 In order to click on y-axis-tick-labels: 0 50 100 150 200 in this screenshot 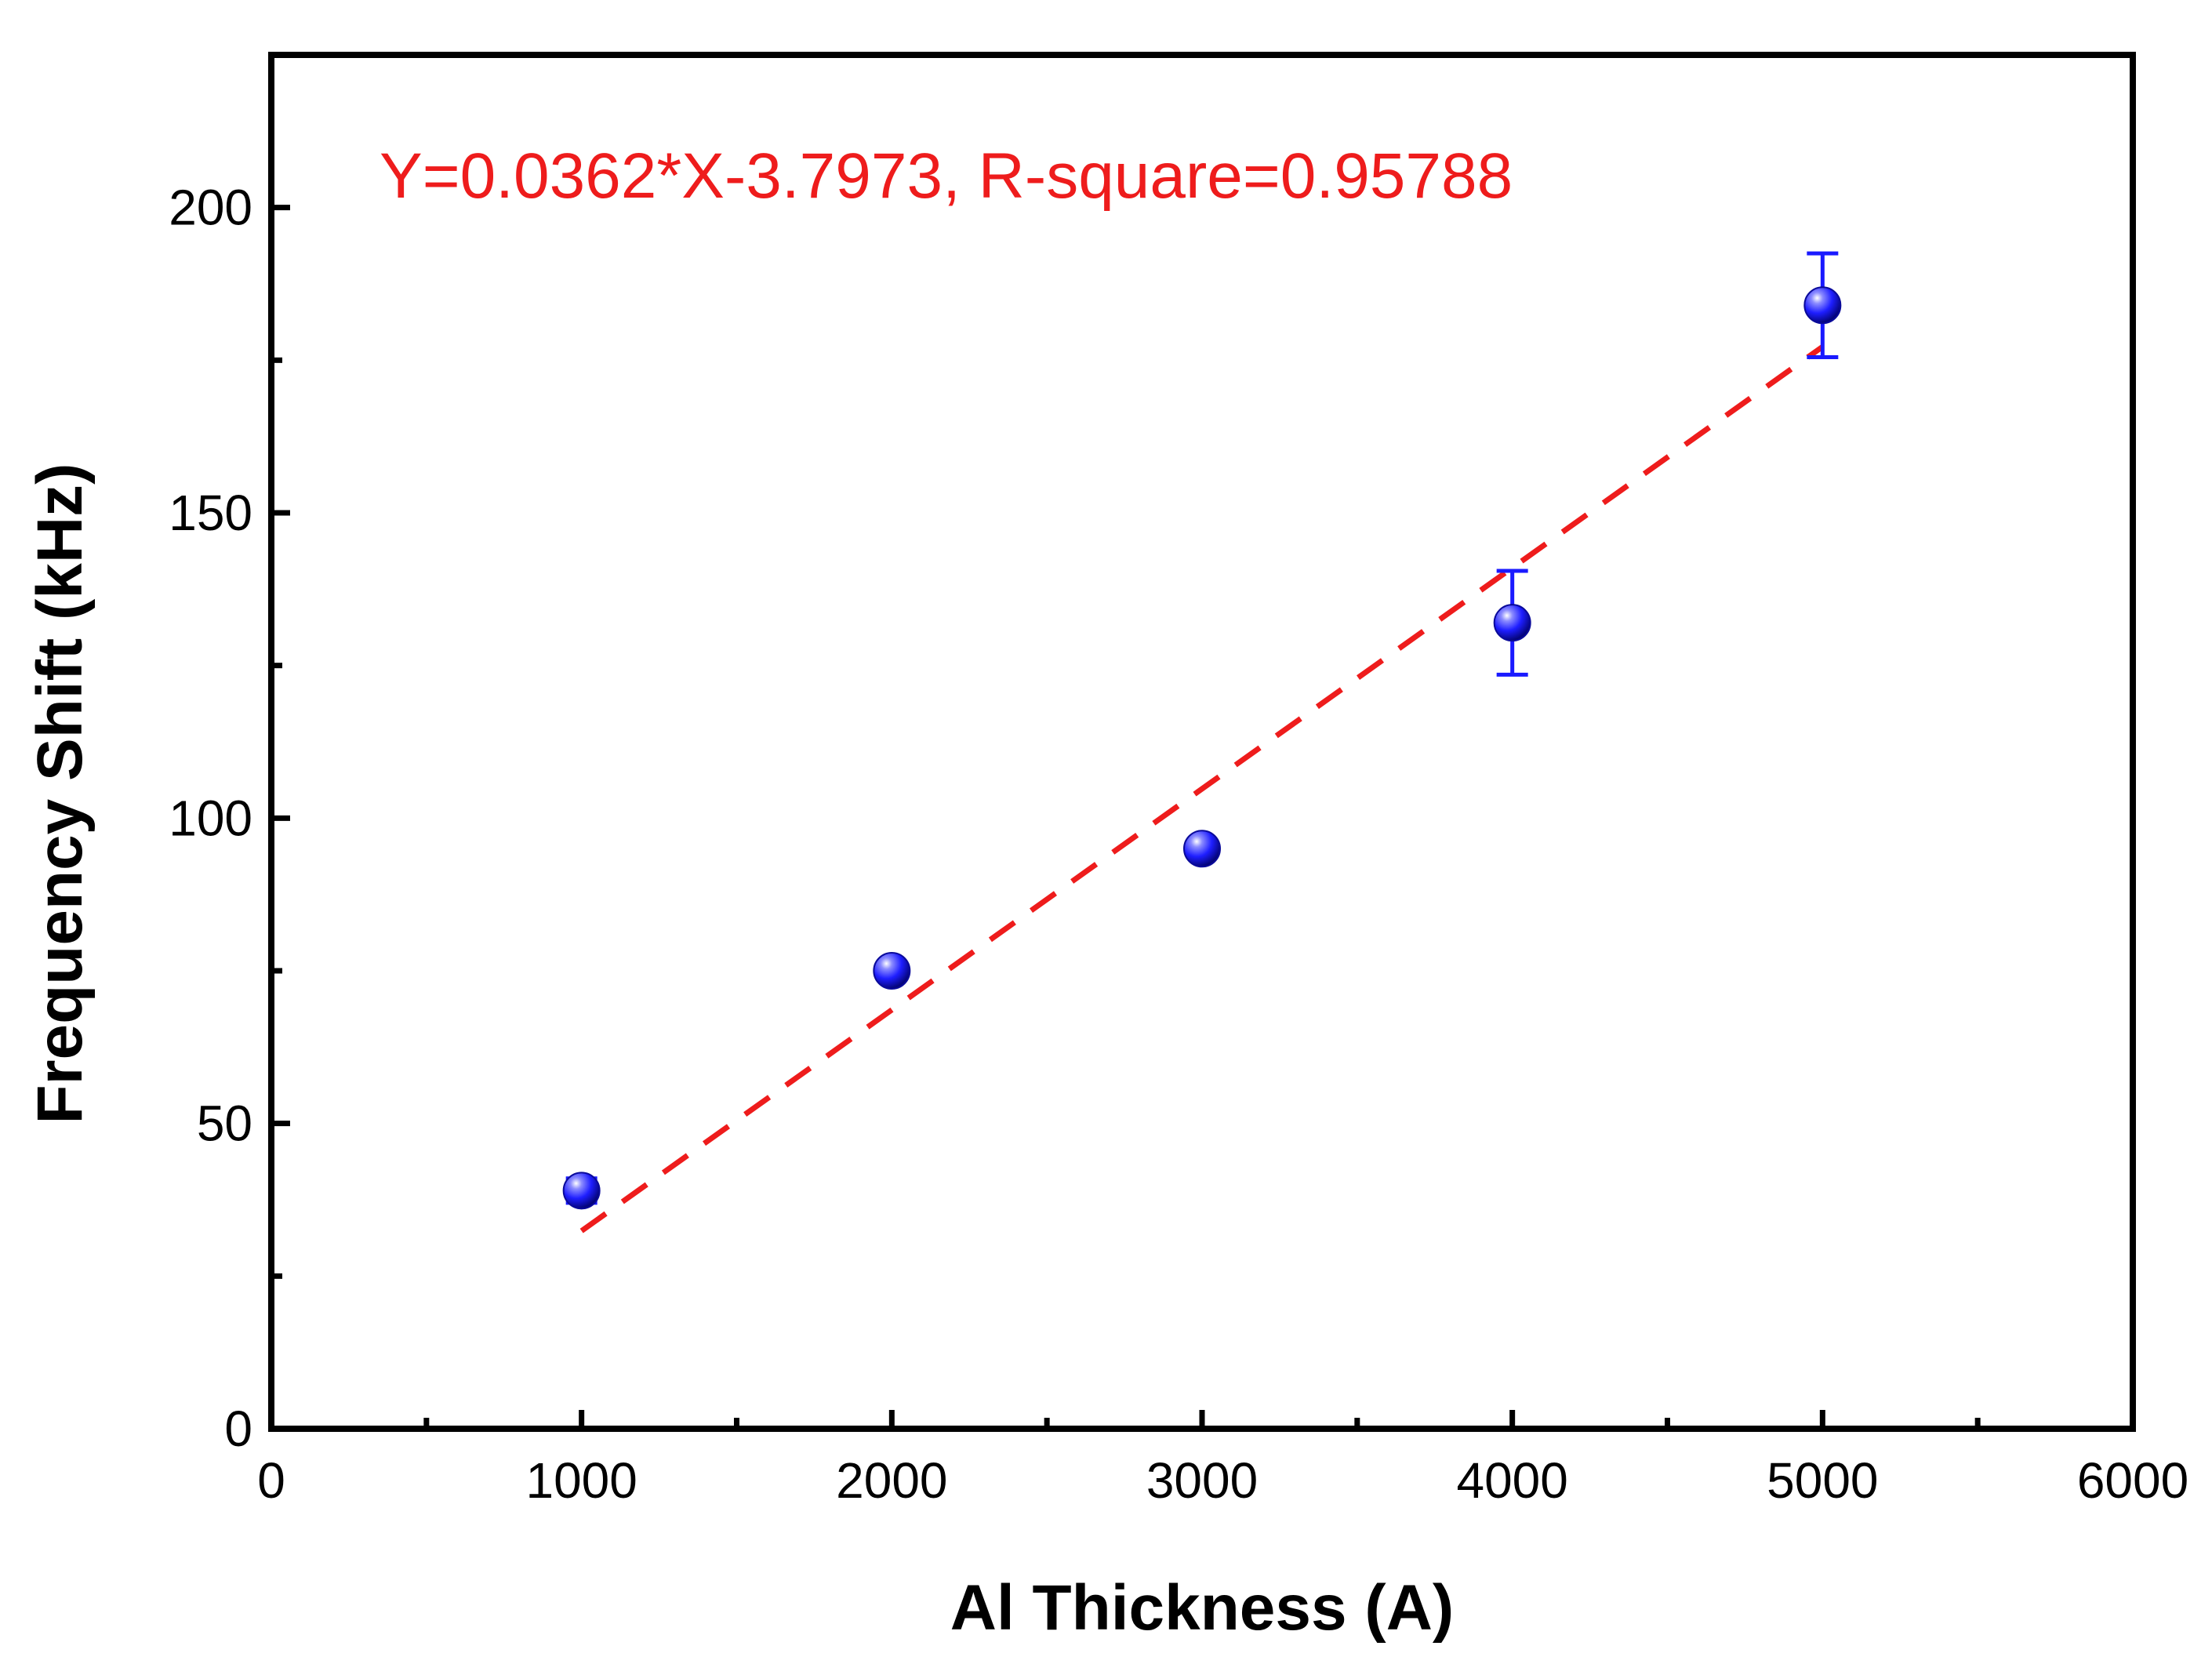, I will do `click(210, 819)`.